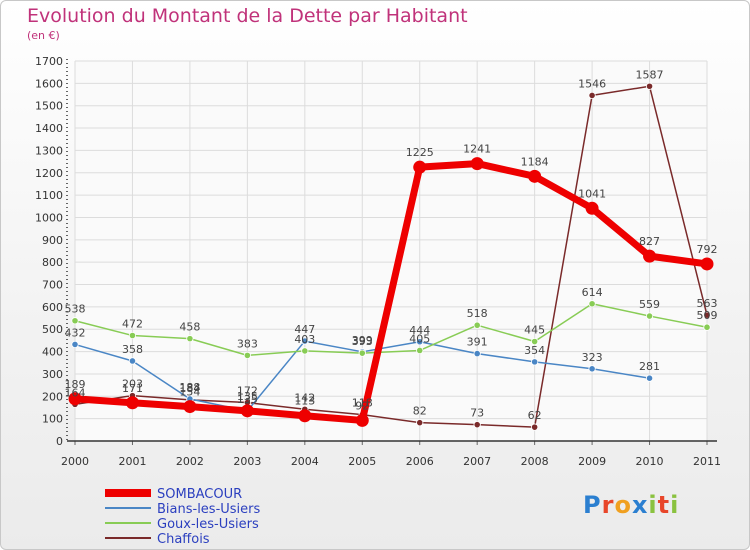 This screenshot has width=750, height=550. What do you see at coordinates (592, 83) in the screenshot?
I see `data-label: 1546` at bounding box center [592, 83].